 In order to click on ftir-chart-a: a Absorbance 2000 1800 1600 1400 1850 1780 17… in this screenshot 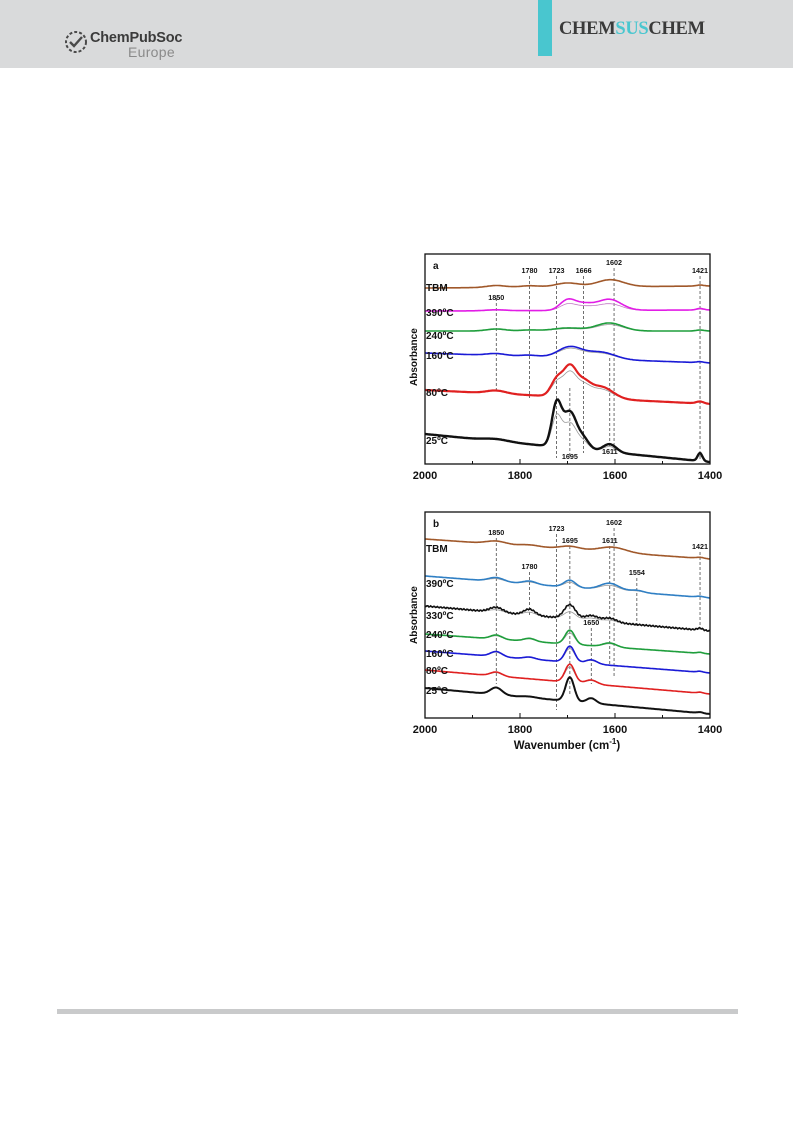, I will do `click(565, 367)`.